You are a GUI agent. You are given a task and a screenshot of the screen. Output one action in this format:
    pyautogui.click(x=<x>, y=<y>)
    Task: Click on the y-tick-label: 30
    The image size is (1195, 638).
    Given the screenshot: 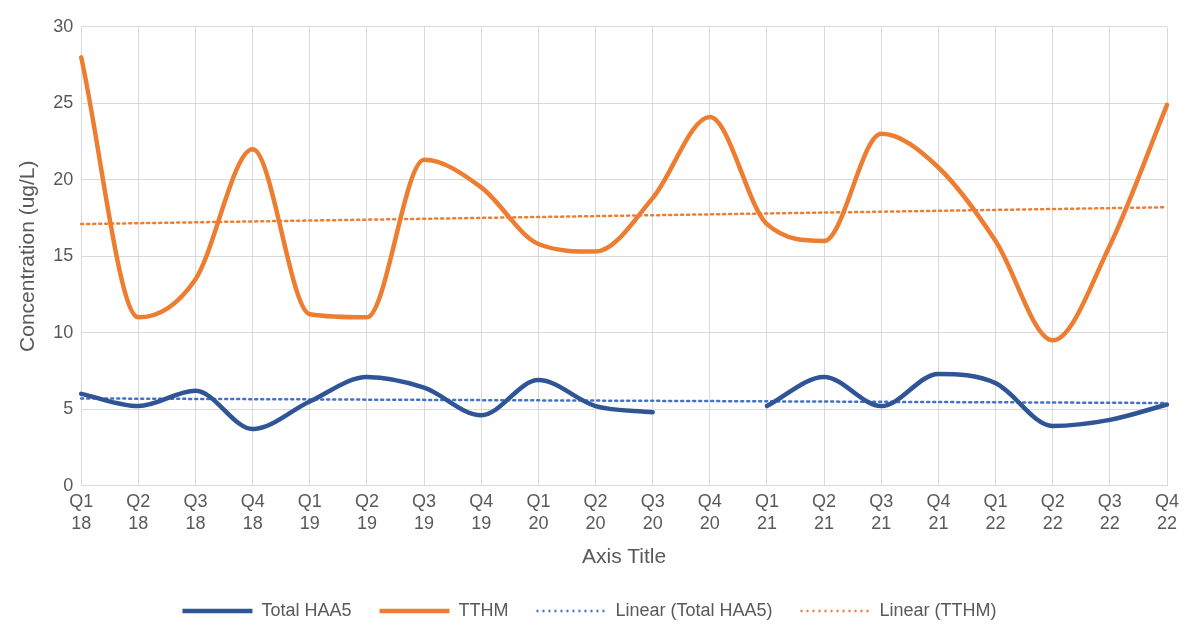 What is the action you would take?
    pyautogui.click(x=63, y=25)
    